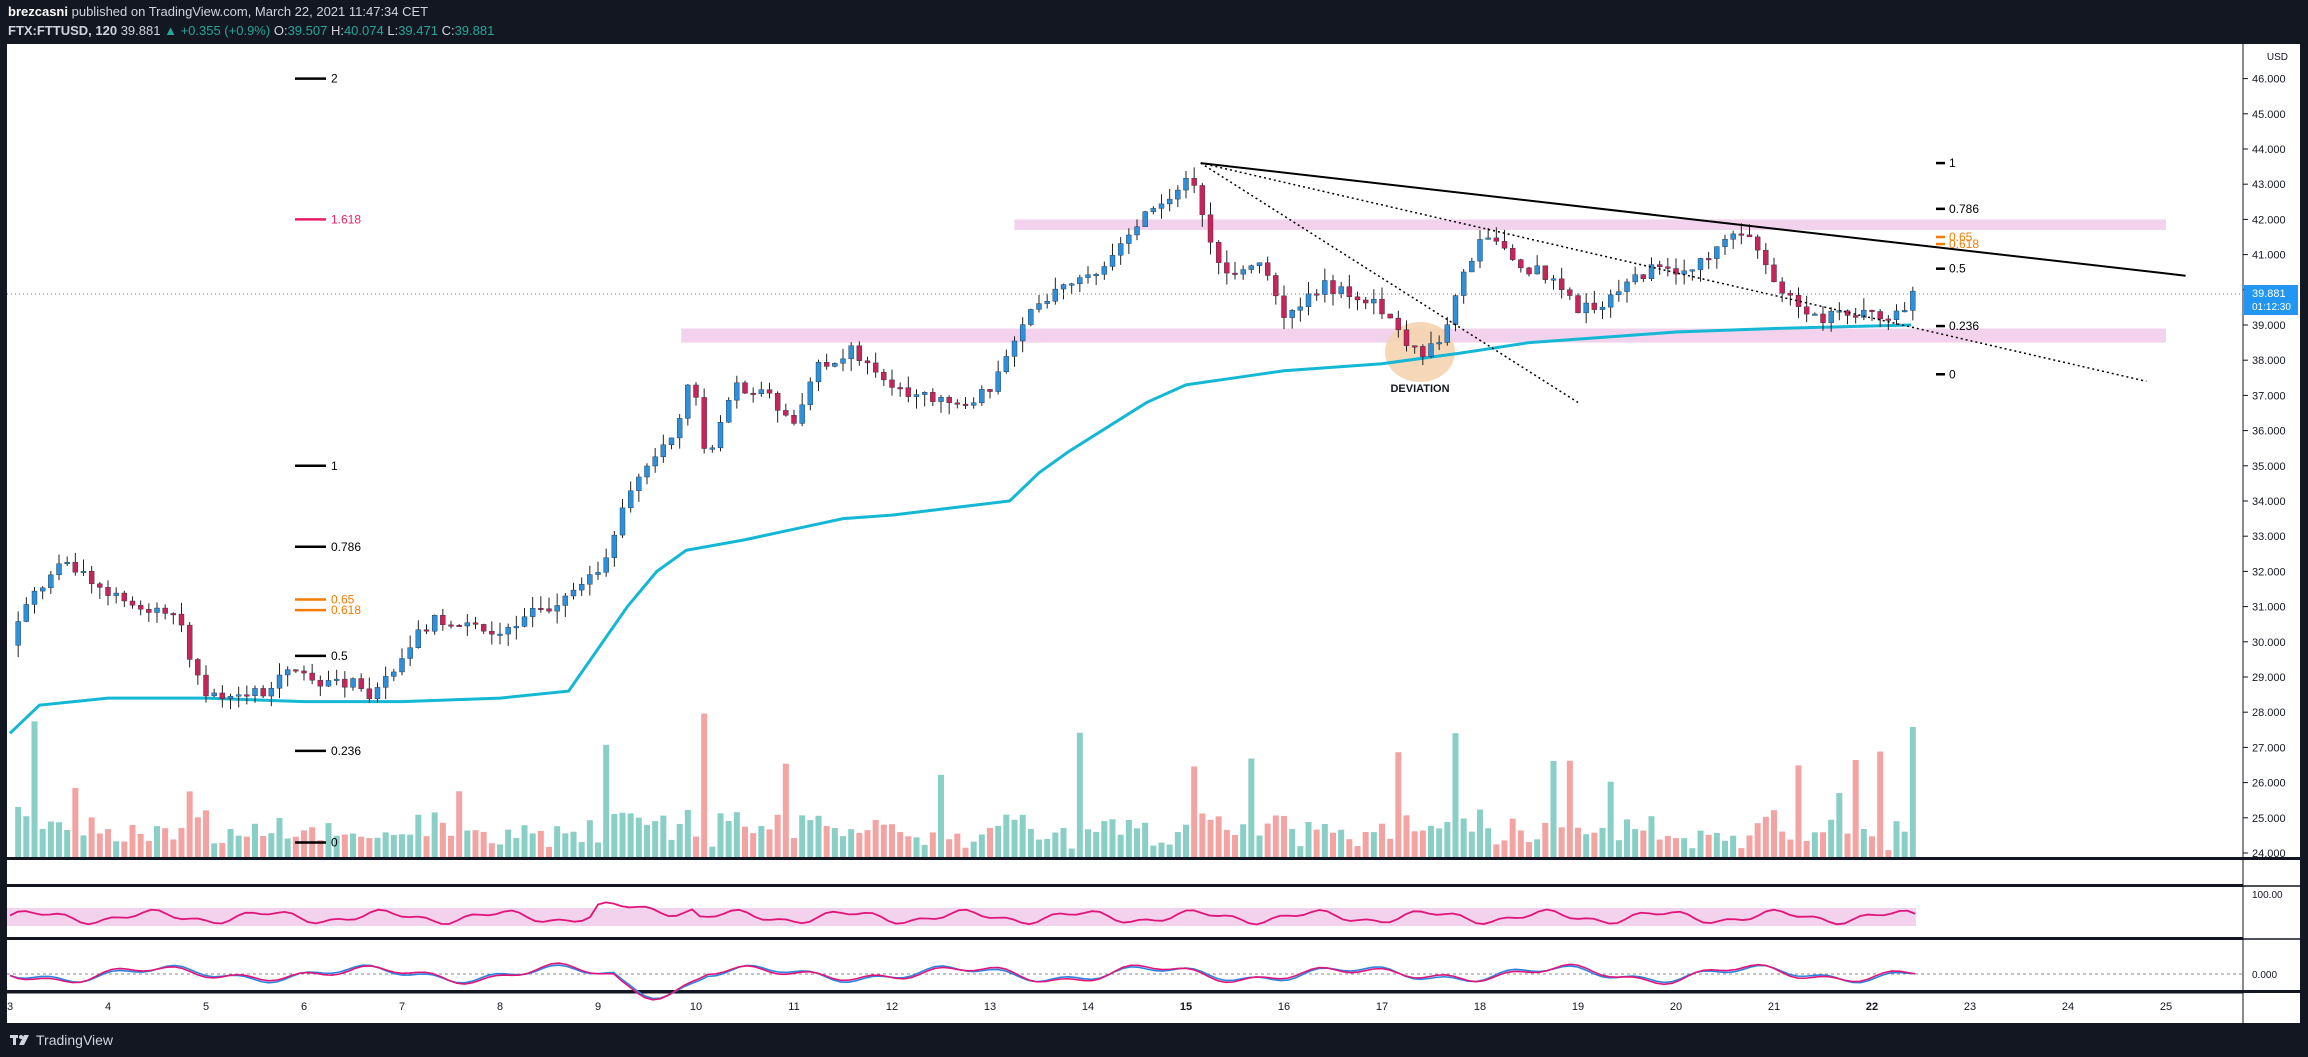  Describe the element at coordinates (2269, 432) in the screenshot. I see `price-tick-label: 36.000` at that location.